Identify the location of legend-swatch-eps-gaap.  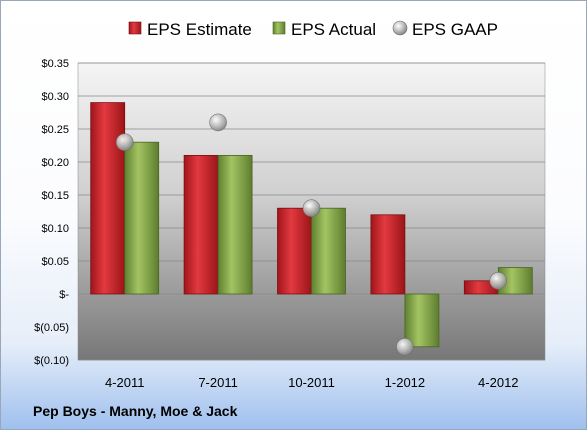
(400, 28).